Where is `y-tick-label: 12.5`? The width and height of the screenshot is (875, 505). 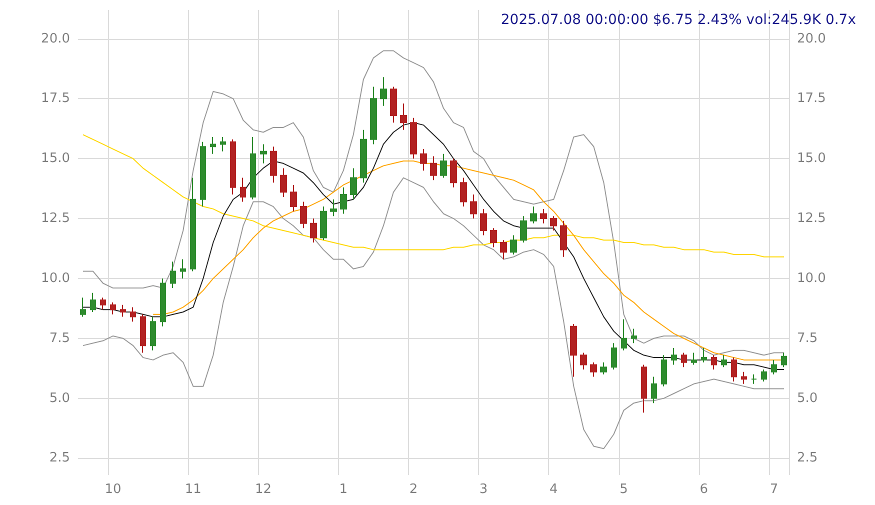 y-tick-label: 12.5 is located at coordinates (55, 218).